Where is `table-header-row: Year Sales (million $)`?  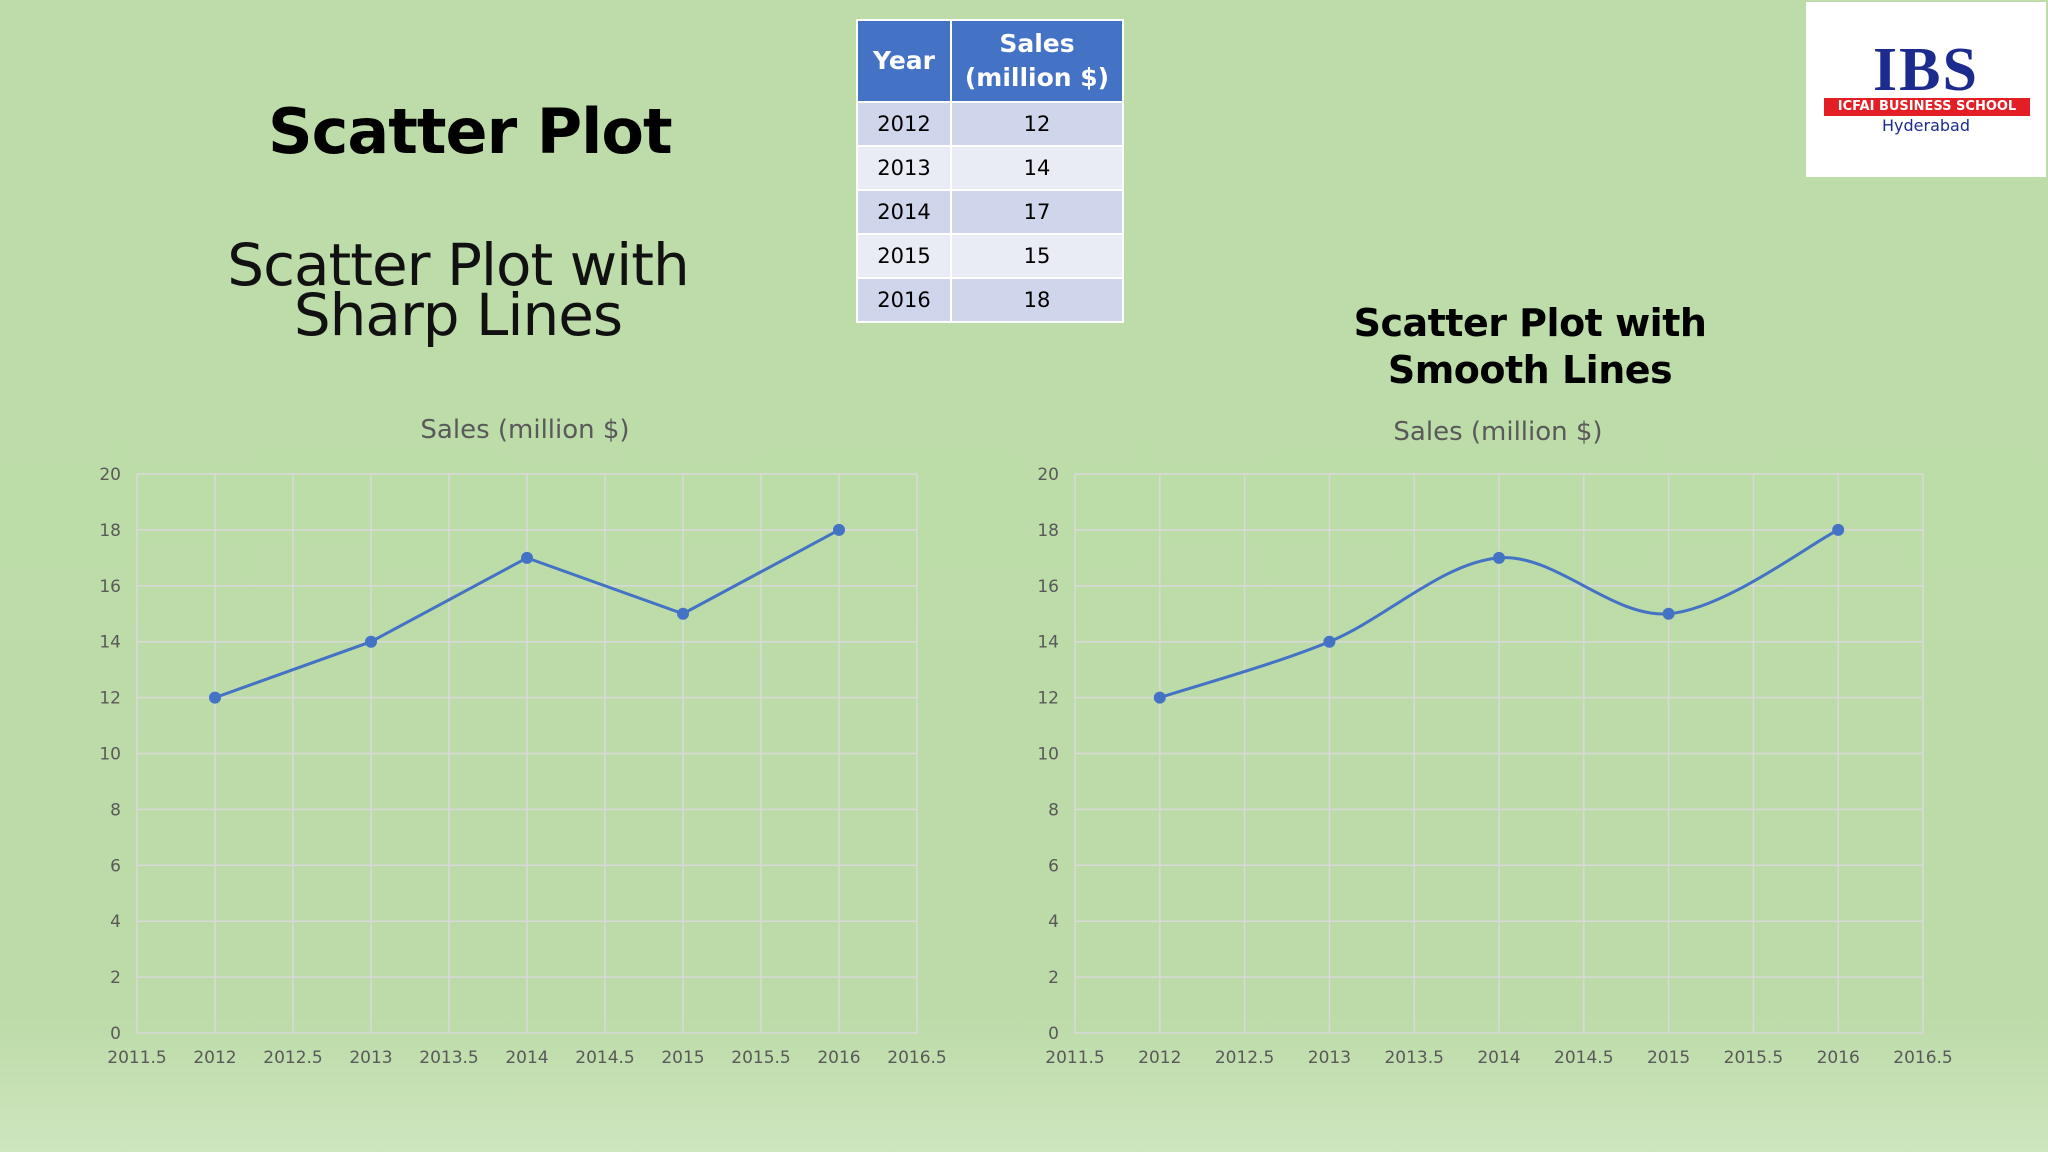
table-header-row: Year Sales (million $) is located at coordinates (990, 61).